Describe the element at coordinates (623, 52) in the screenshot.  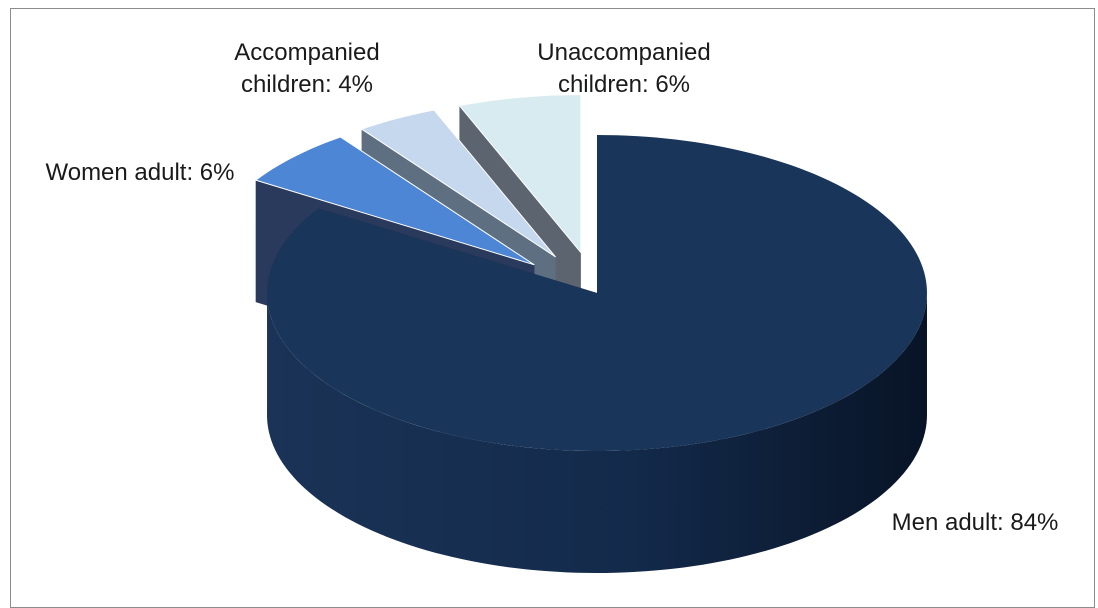
I see `data-label-line: Unaccompanied` at that location.